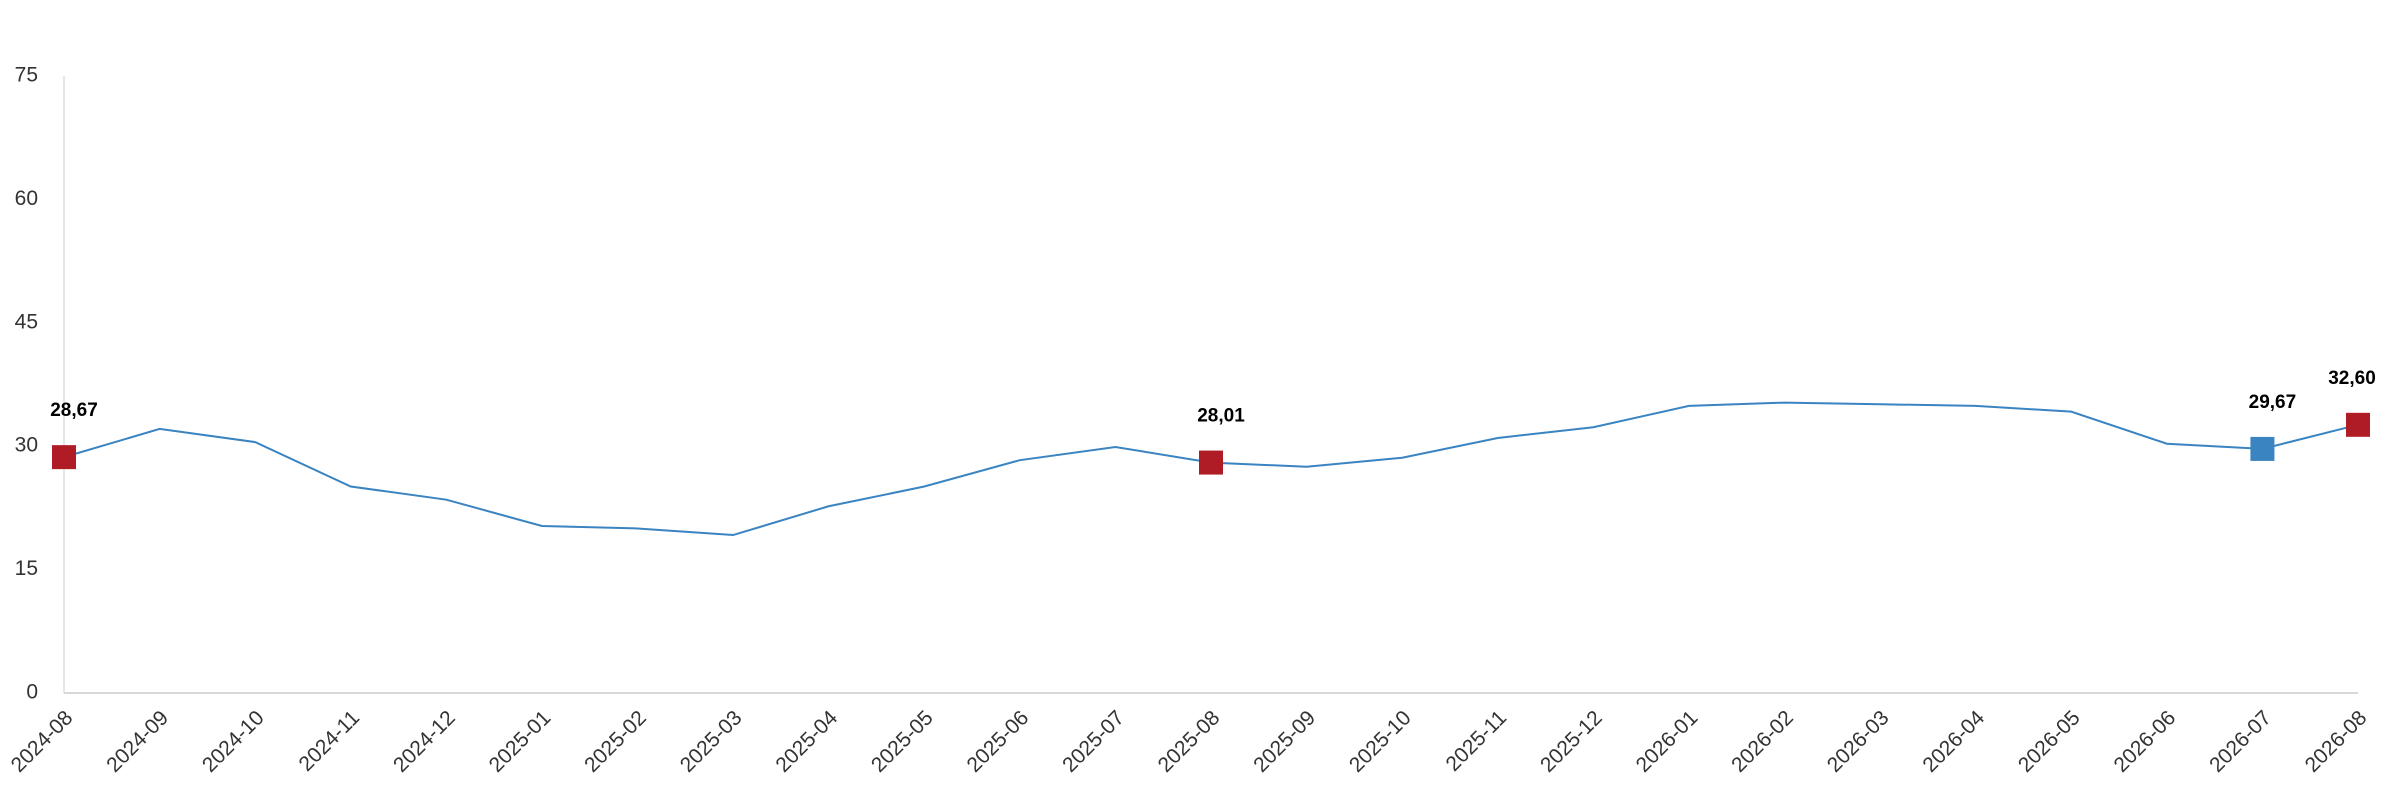 The height and width of the screenshot is (800, 2384). Describe the element at coordinates (806, 741) in the screenshot. I see `x-tick-label: 2025-04` at that location.